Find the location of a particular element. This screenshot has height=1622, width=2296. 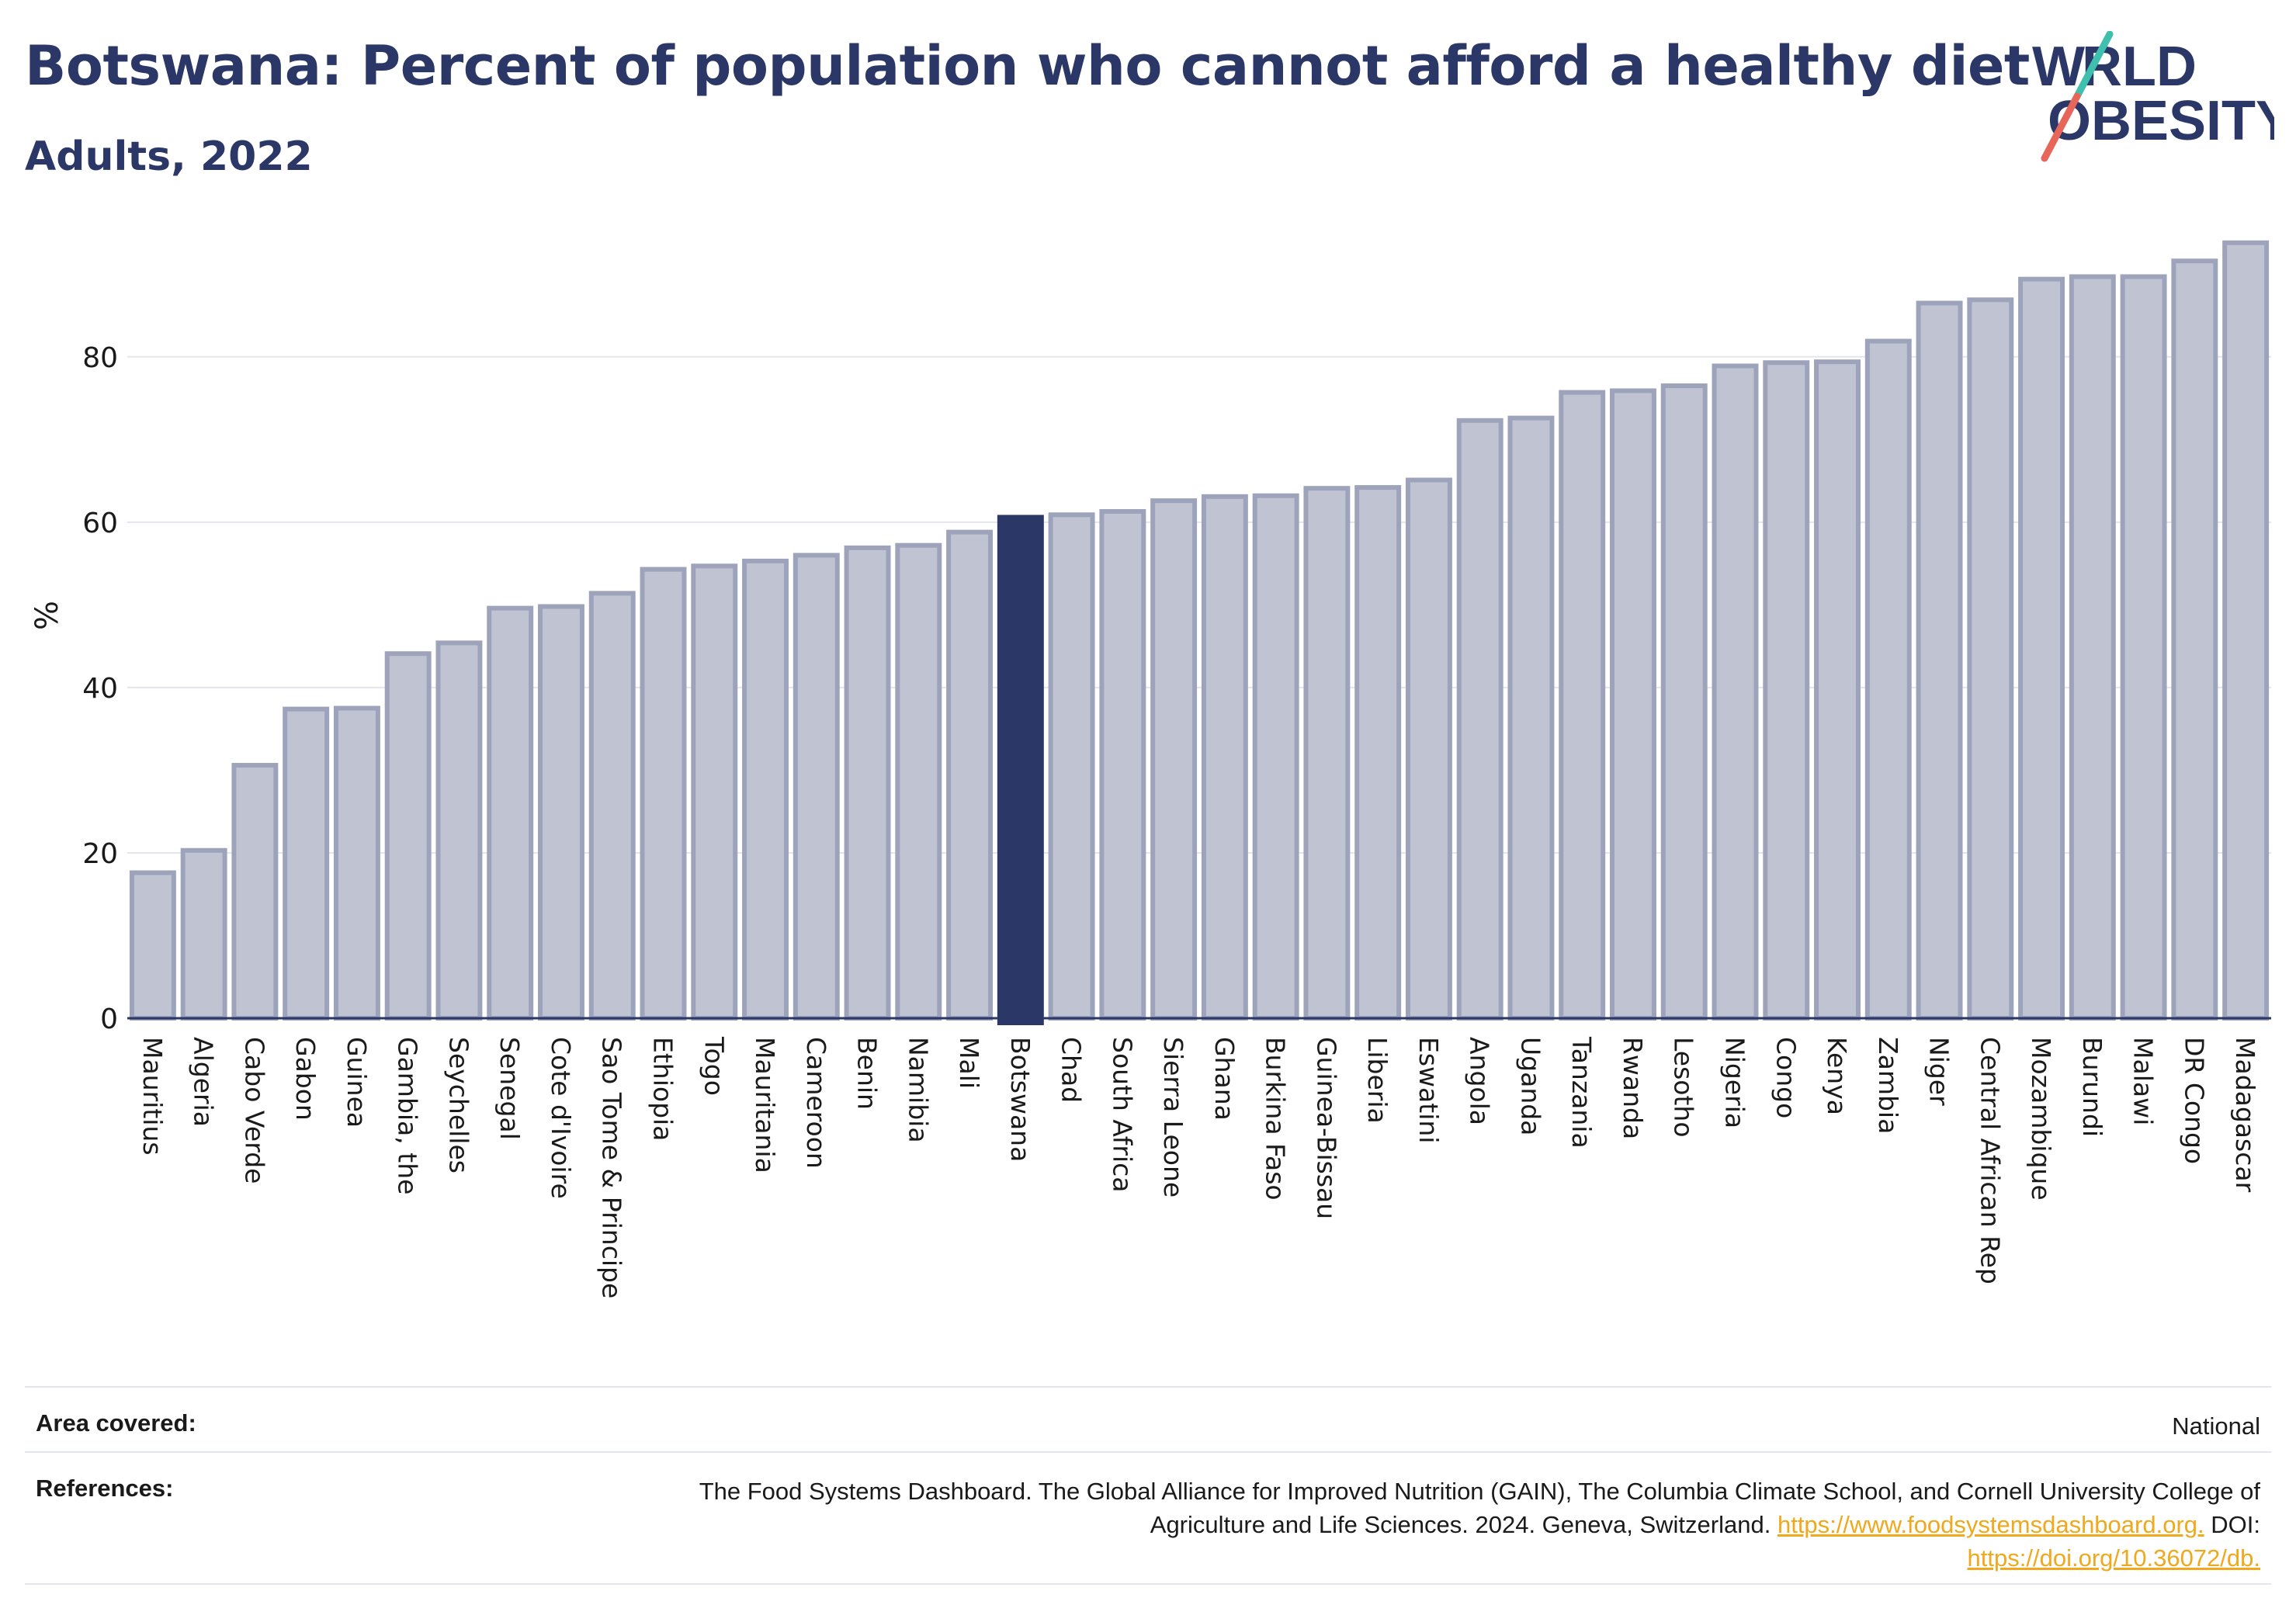

x-tick-label: Mozambique is located at coordinates (2041, 1119).